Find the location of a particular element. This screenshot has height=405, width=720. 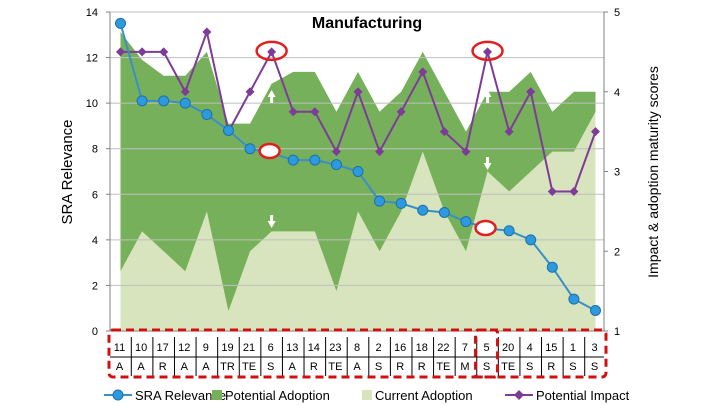

y-tick-label: 2 is located at coordinates (95, 286).